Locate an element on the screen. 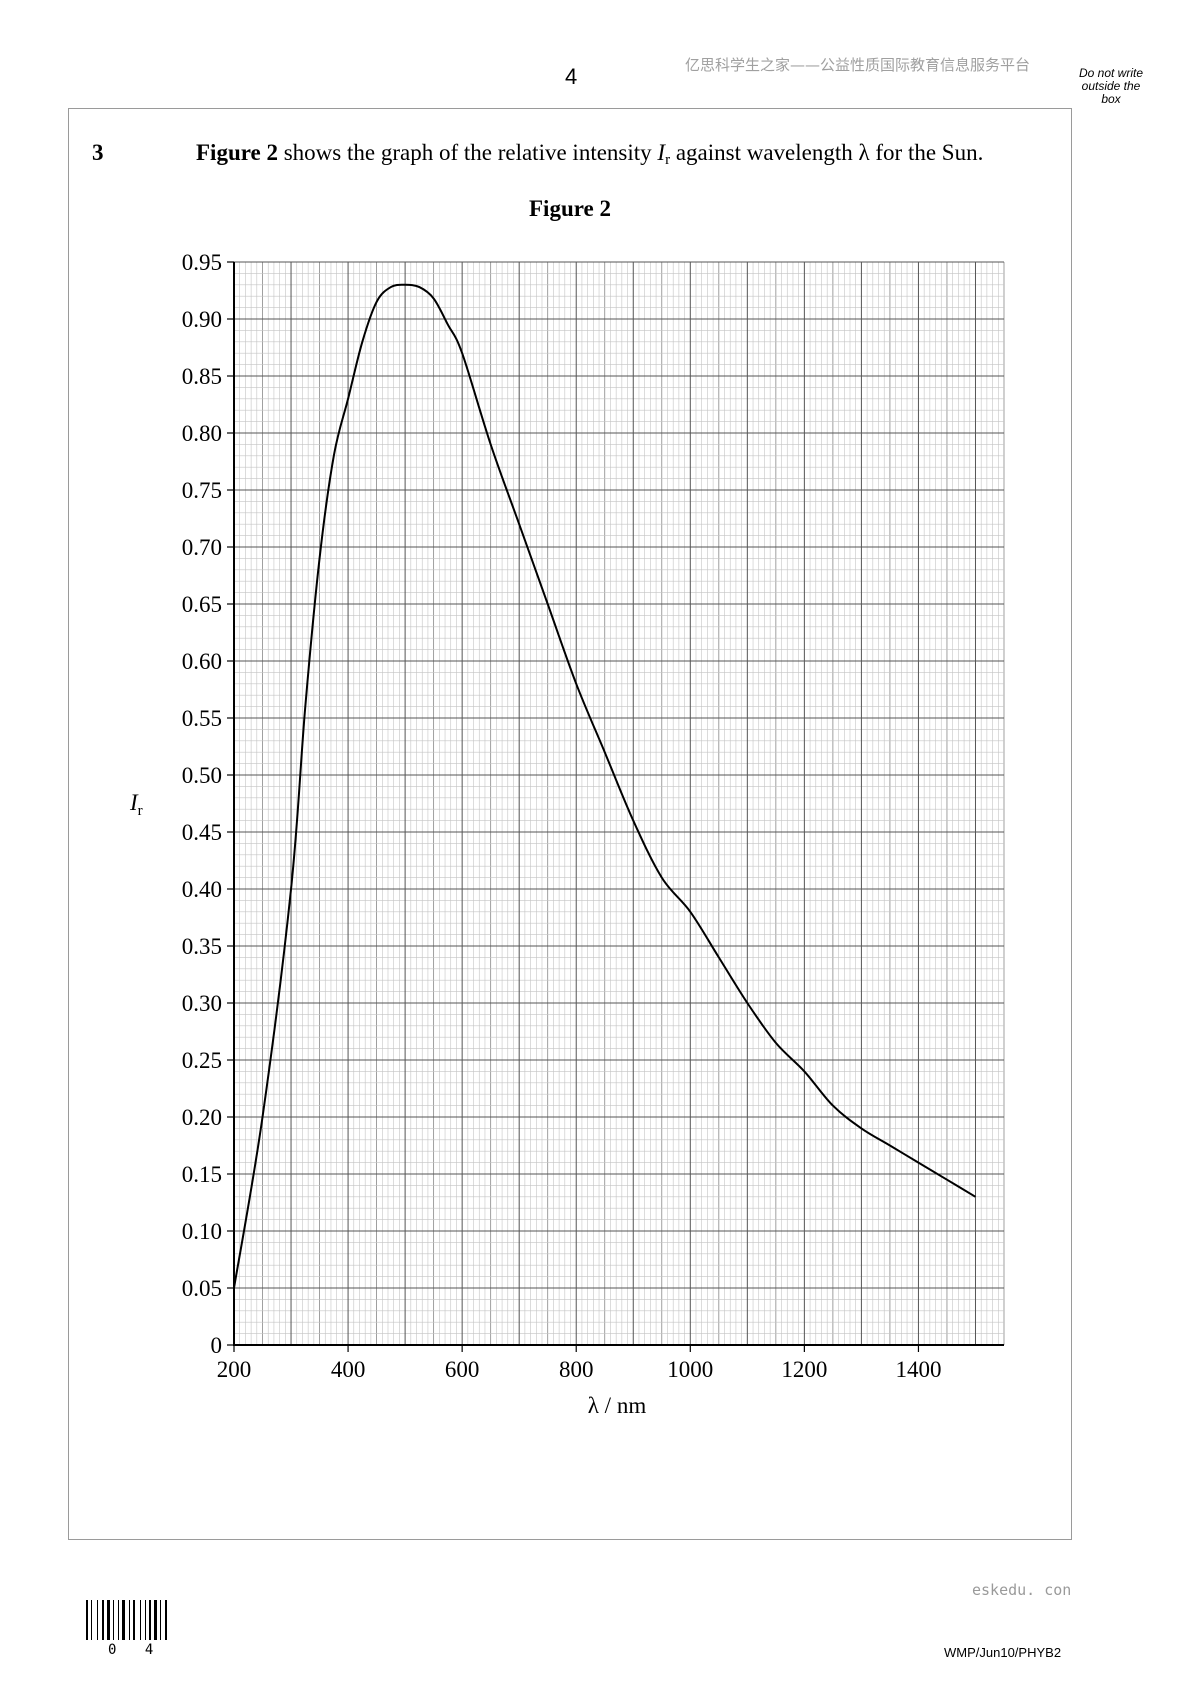 The image size is (1190, 1684). x-tick-label: 400 is located at coordinates (348, 1369).